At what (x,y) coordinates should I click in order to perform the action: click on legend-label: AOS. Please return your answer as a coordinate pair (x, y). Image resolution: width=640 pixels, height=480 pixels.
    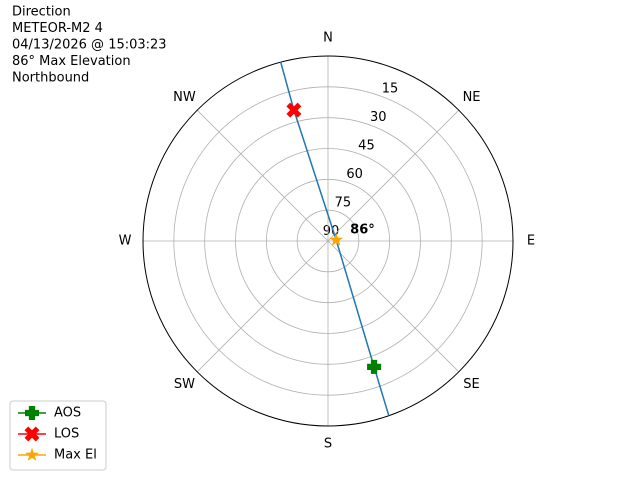
    Looking at the image, I should click on (67, 413).